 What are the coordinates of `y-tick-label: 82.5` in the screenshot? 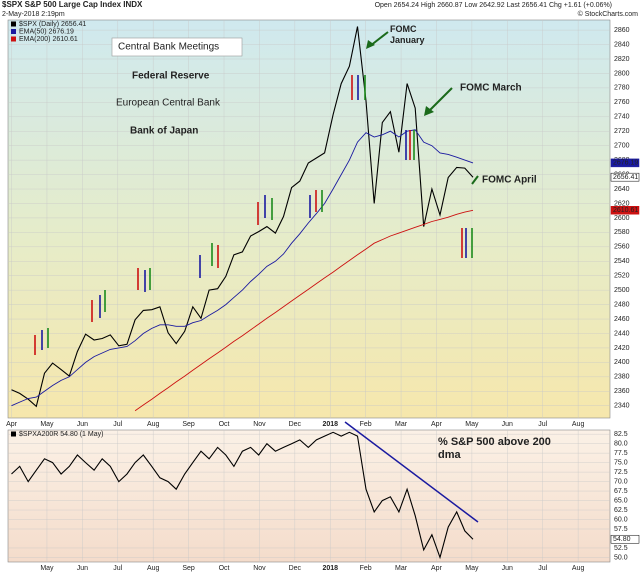 It's located at (621, 434).